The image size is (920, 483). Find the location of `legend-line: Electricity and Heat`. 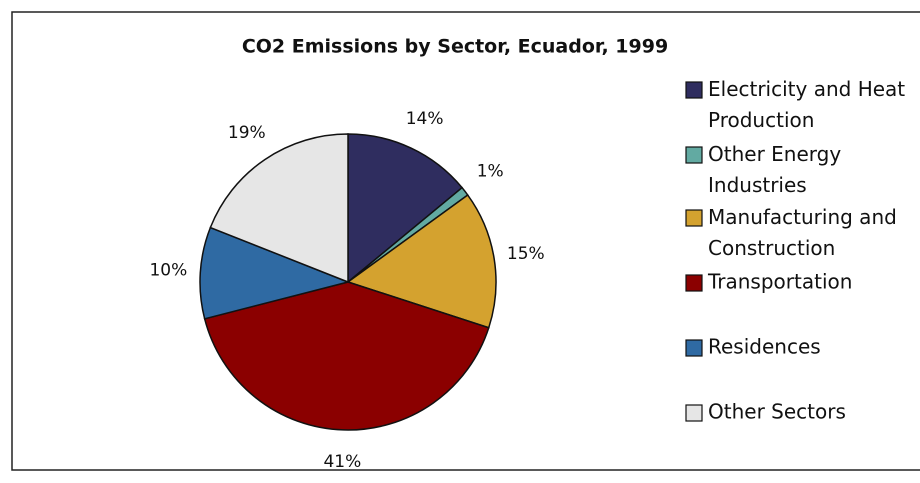

legend-line: Electricity and Heat is located at coordinates (806, 89).